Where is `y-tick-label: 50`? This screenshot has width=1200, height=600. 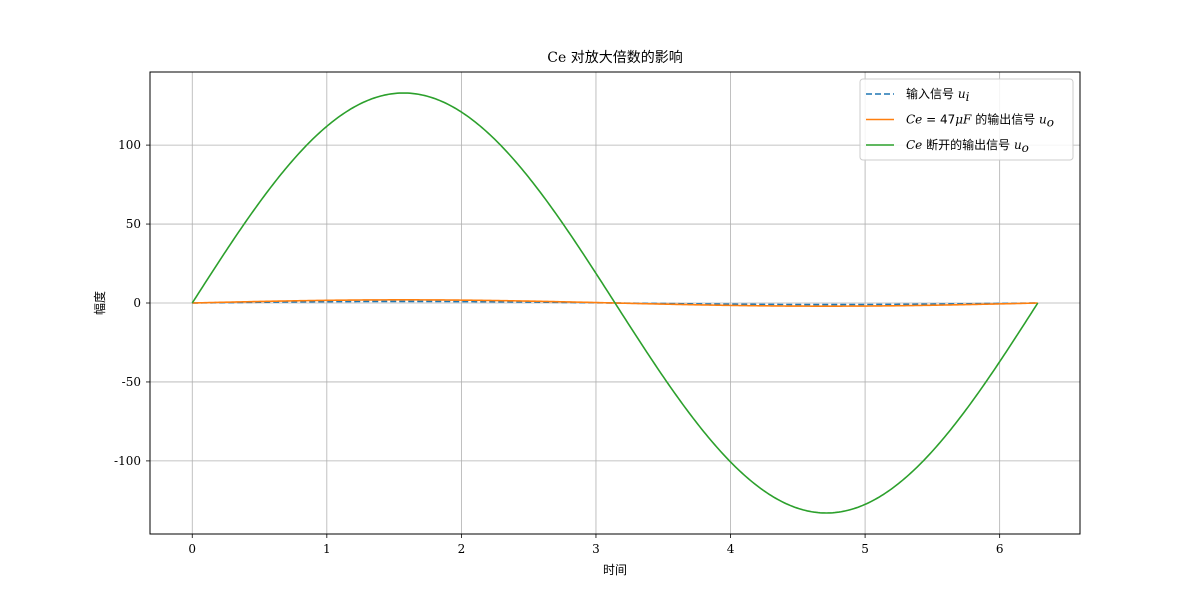
y-tick-label: 50 is located at coordinates (133, 224).